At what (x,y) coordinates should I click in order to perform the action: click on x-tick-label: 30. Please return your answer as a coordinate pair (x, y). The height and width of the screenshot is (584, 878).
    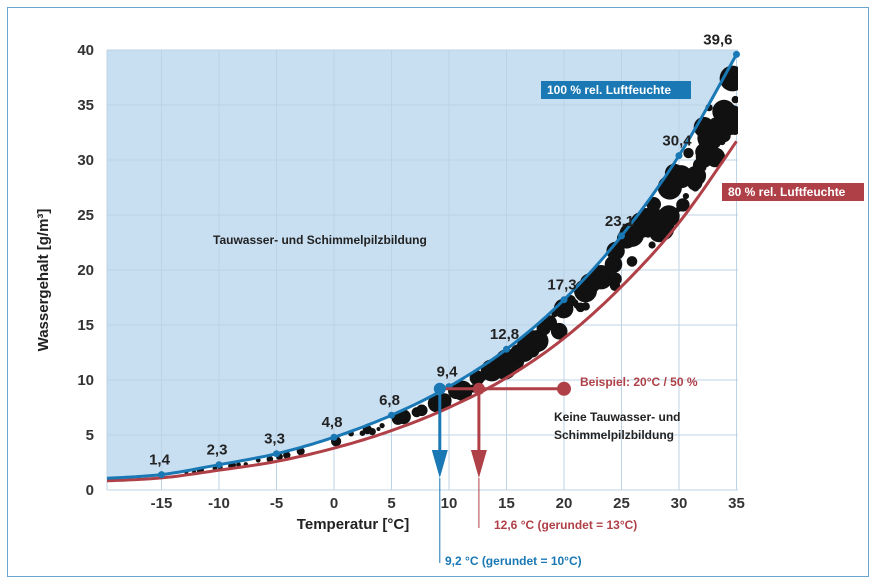
    Looking at the image, I should click on (679, 503).